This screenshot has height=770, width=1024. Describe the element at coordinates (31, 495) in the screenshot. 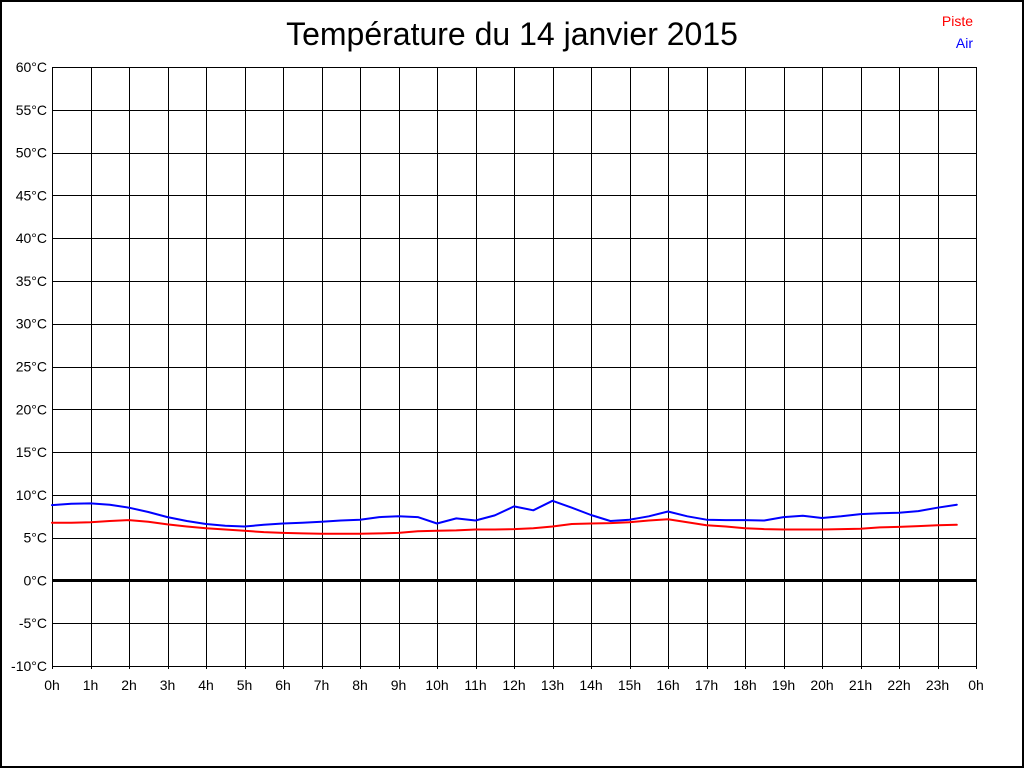

I see `y-axis-label: 10°C` at that location.